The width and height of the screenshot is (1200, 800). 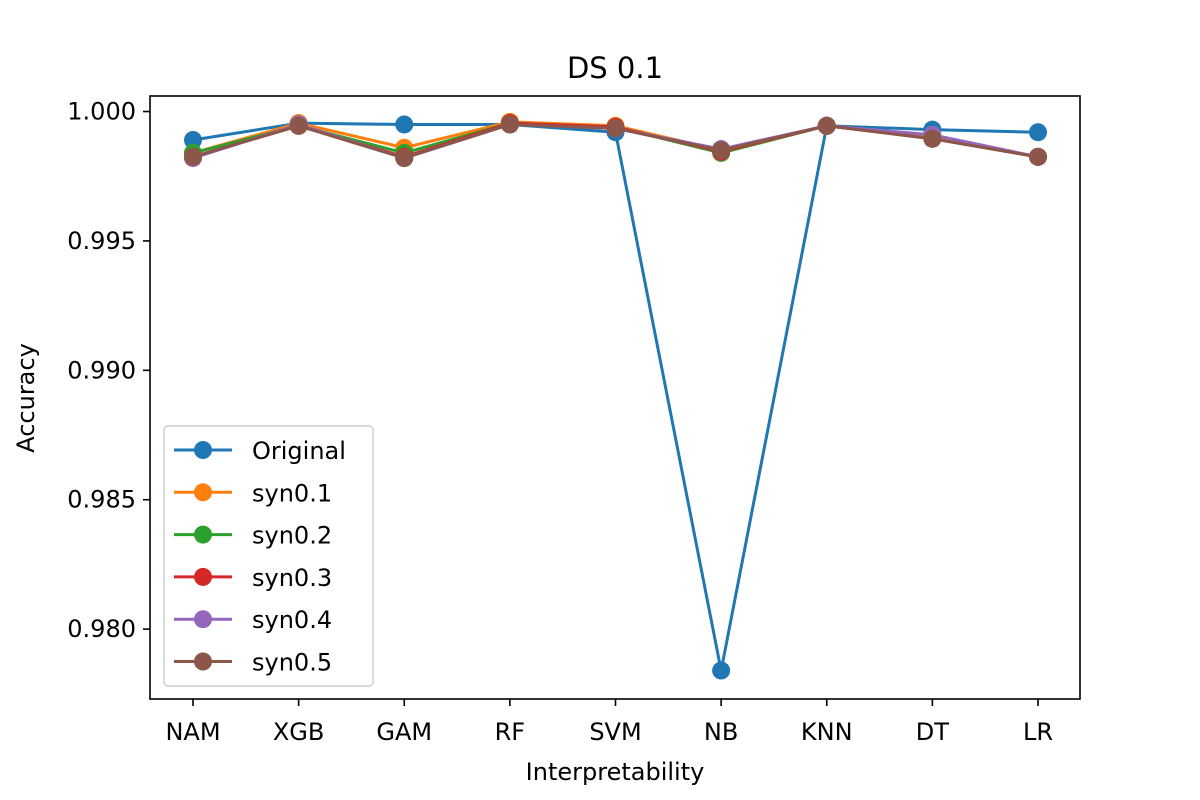 I want to click on legend-entry: syn0.1, so click(x=253, y=493).